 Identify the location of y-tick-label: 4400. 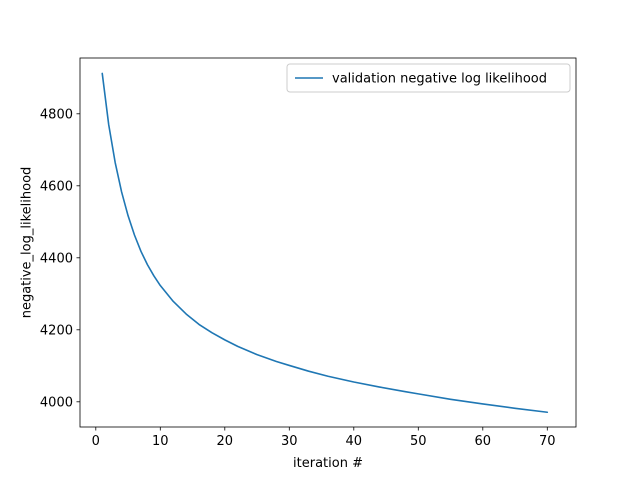
(56, 258).